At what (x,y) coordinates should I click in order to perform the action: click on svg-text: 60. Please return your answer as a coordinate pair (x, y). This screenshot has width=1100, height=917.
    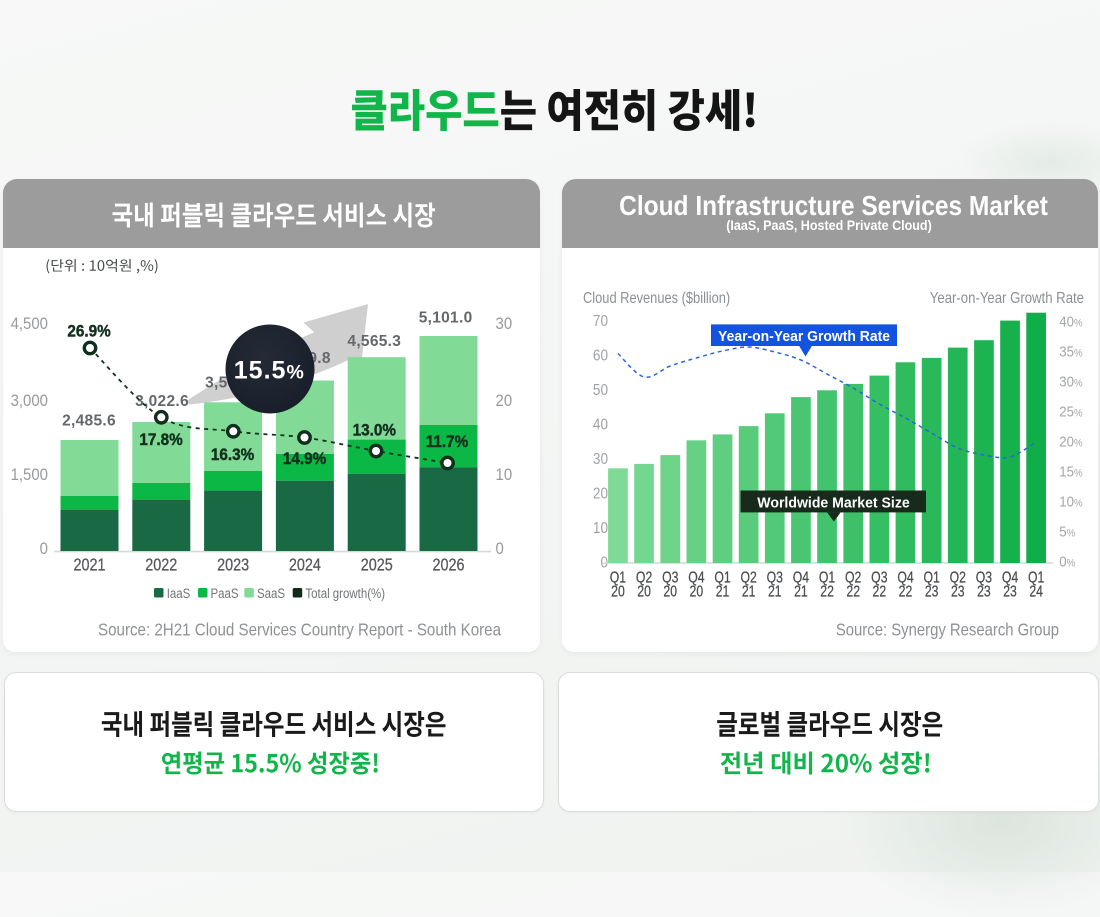
    Looking at the image, I should click on (600, 356).